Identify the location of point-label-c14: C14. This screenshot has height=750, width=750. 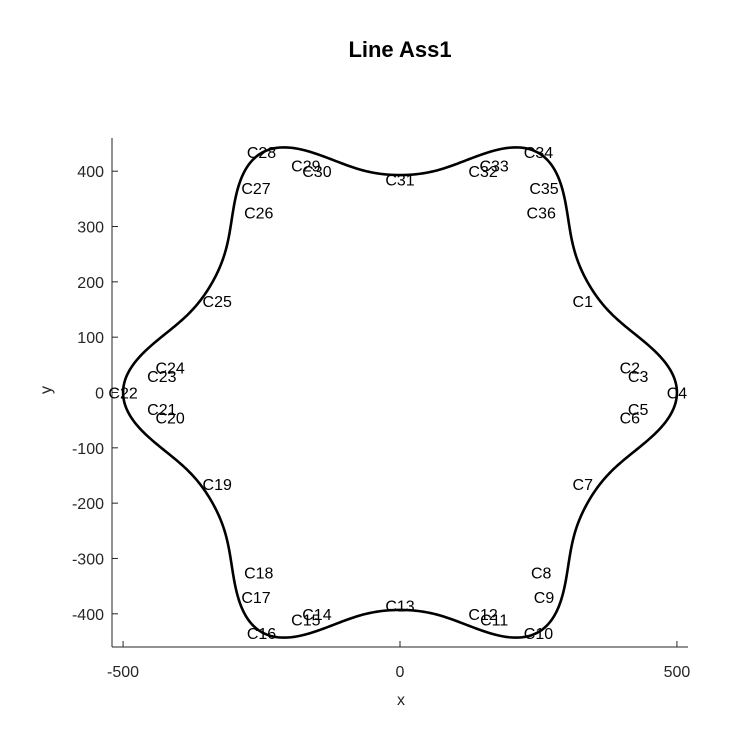
(316, 615).